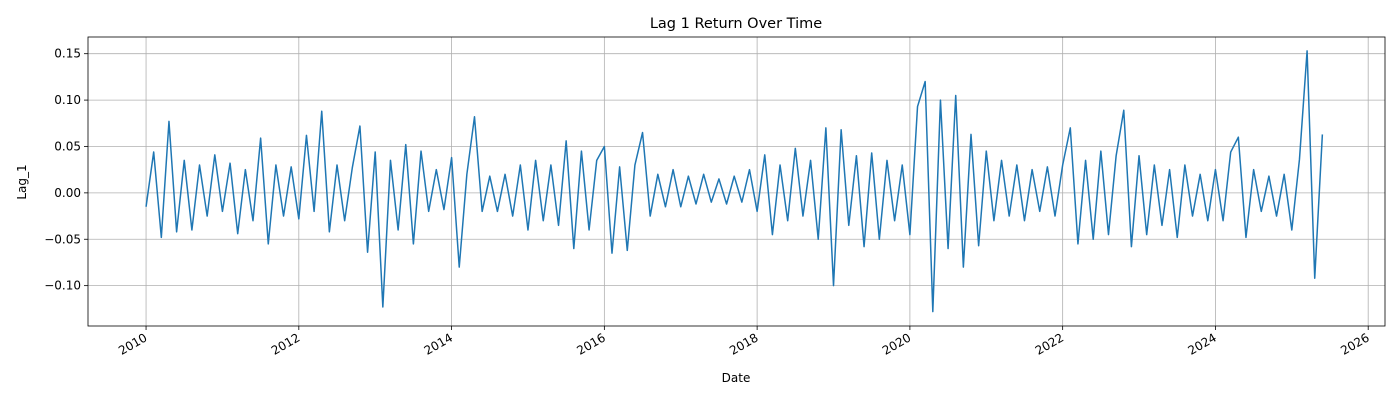  Describe the element at coordinates (1354, 343) in the screenshot. I see `x-tick-label: 2026` at that location.